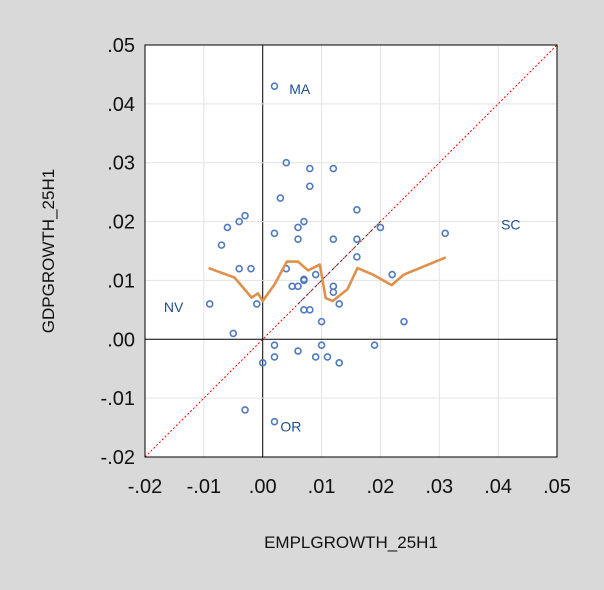 The width and height of the screenshot is (604, 590). Describe the element at coordinates (48, 251) in the screenshot. I see `y-axis-label: GDPGROWTH_25H1` at that location.